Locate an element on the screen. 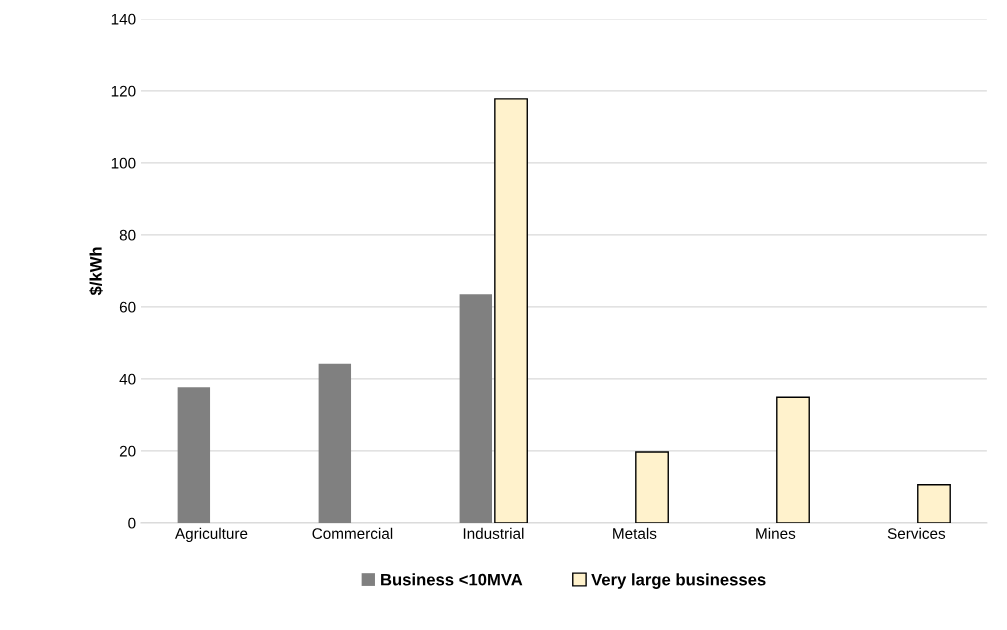 This screenshot has width=1007, height=630. y-tick-label: 40 is located at coordinates (127, 379).